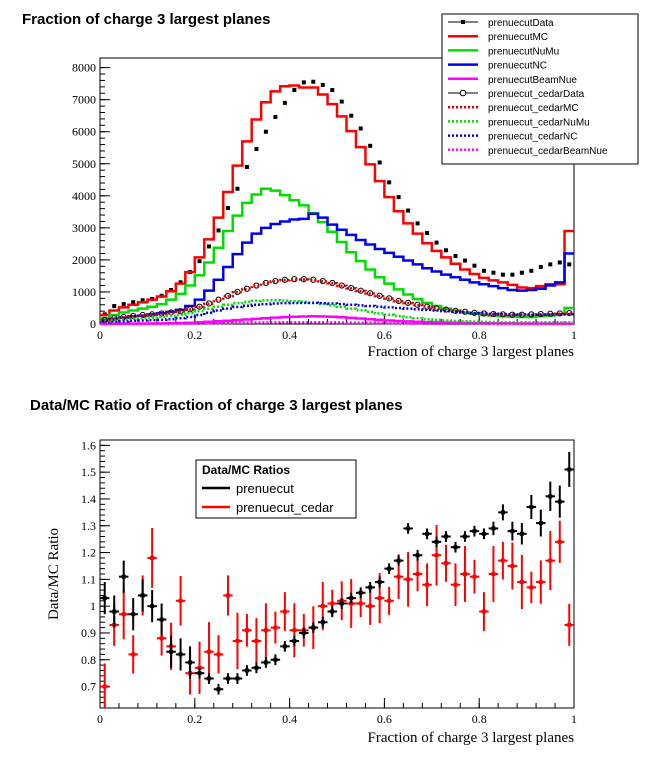 Image resolution: width=646 pixels, height=772 pixels. Describe the element at coordinates (289, 335) in the screenshot. I see `top-x-tick-label-2: 0.4` at that location.